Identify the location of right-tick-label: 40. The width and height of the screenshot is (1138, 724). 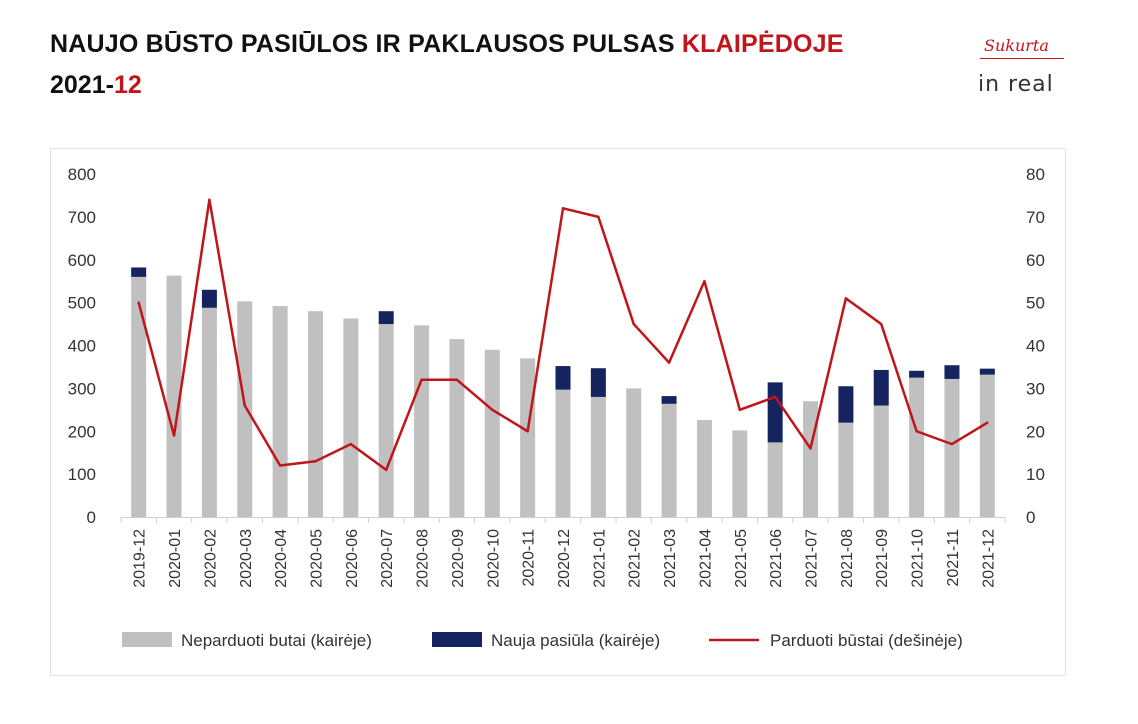
(1035, 346).